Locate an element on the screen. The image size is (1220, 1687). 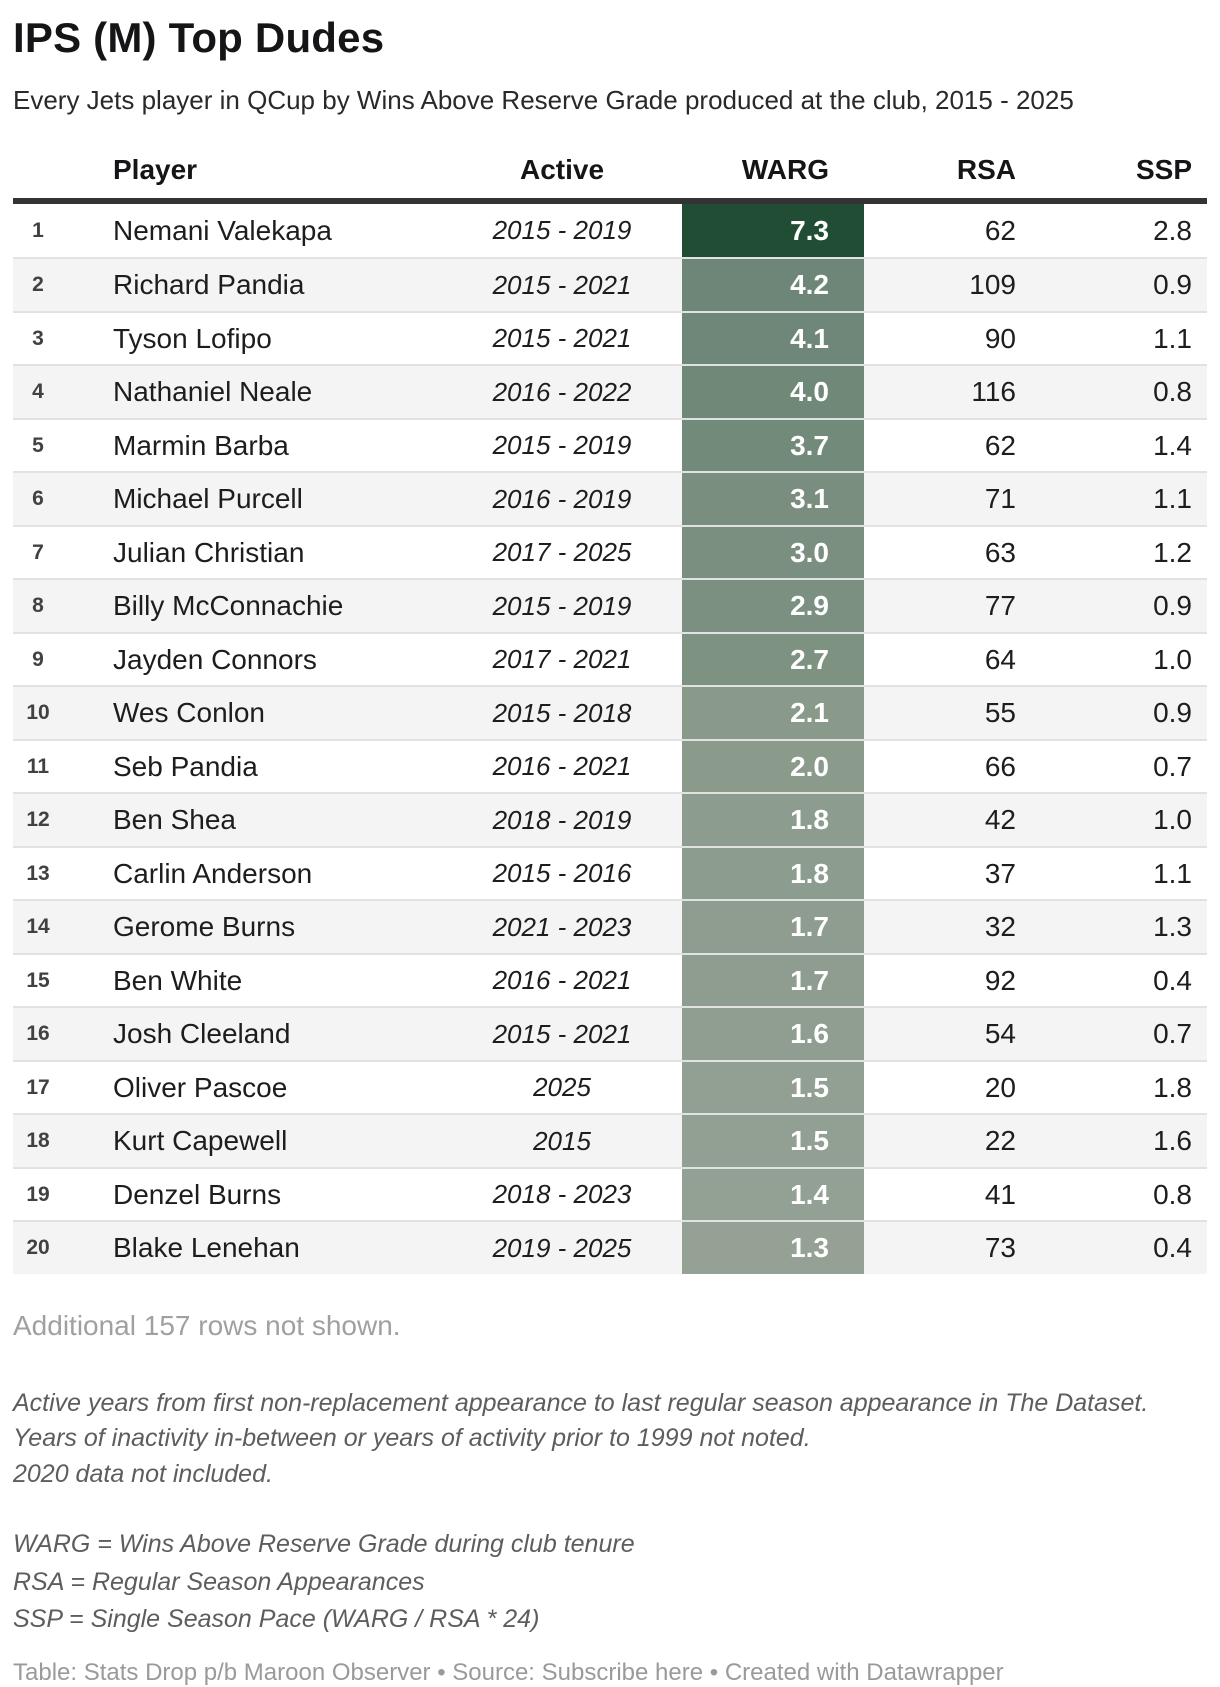
rank-cell: 17 is located at coordinates (38, 1087).